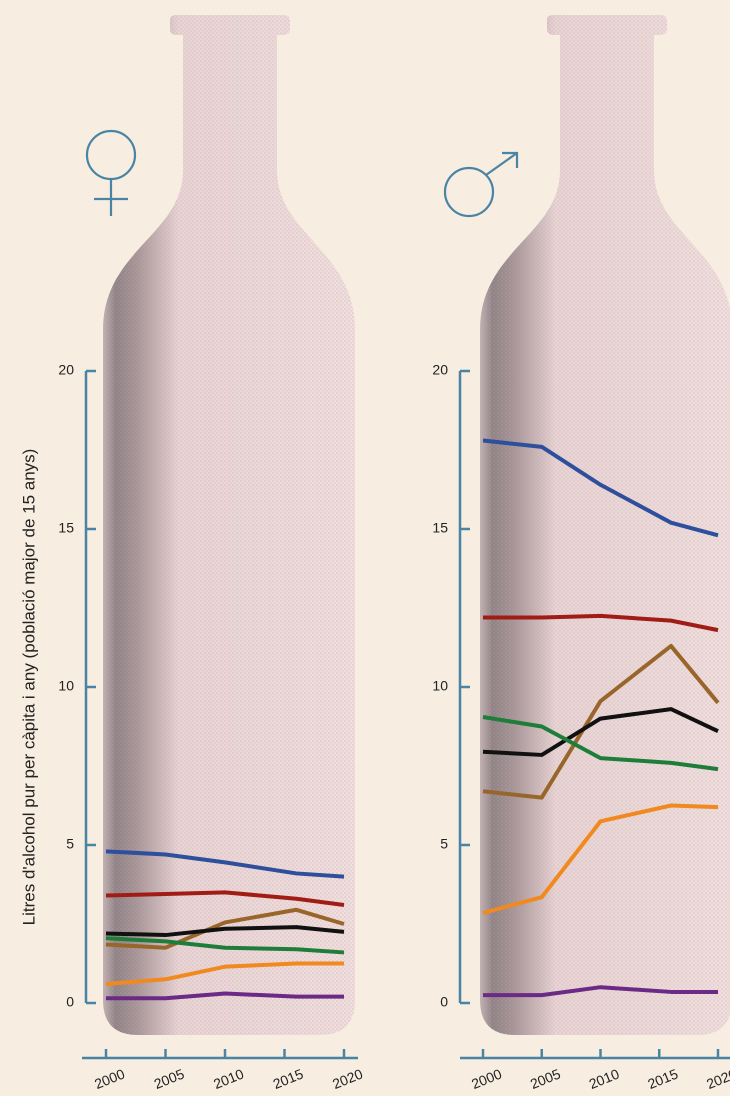 The height and width of the screenshot is (1096, 730). I want to click on male-symbol, so click(481, 184).